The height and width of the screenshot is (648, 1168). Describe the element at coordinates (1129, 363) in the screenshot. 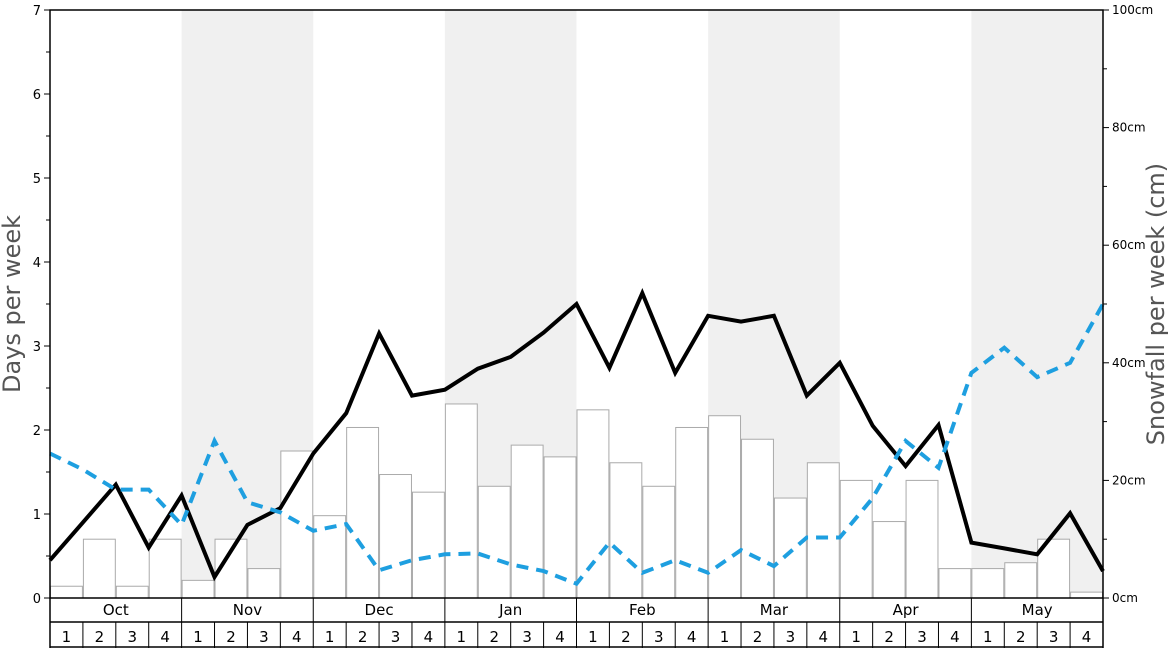

I see `right-tick-label: 40cm` at that location.